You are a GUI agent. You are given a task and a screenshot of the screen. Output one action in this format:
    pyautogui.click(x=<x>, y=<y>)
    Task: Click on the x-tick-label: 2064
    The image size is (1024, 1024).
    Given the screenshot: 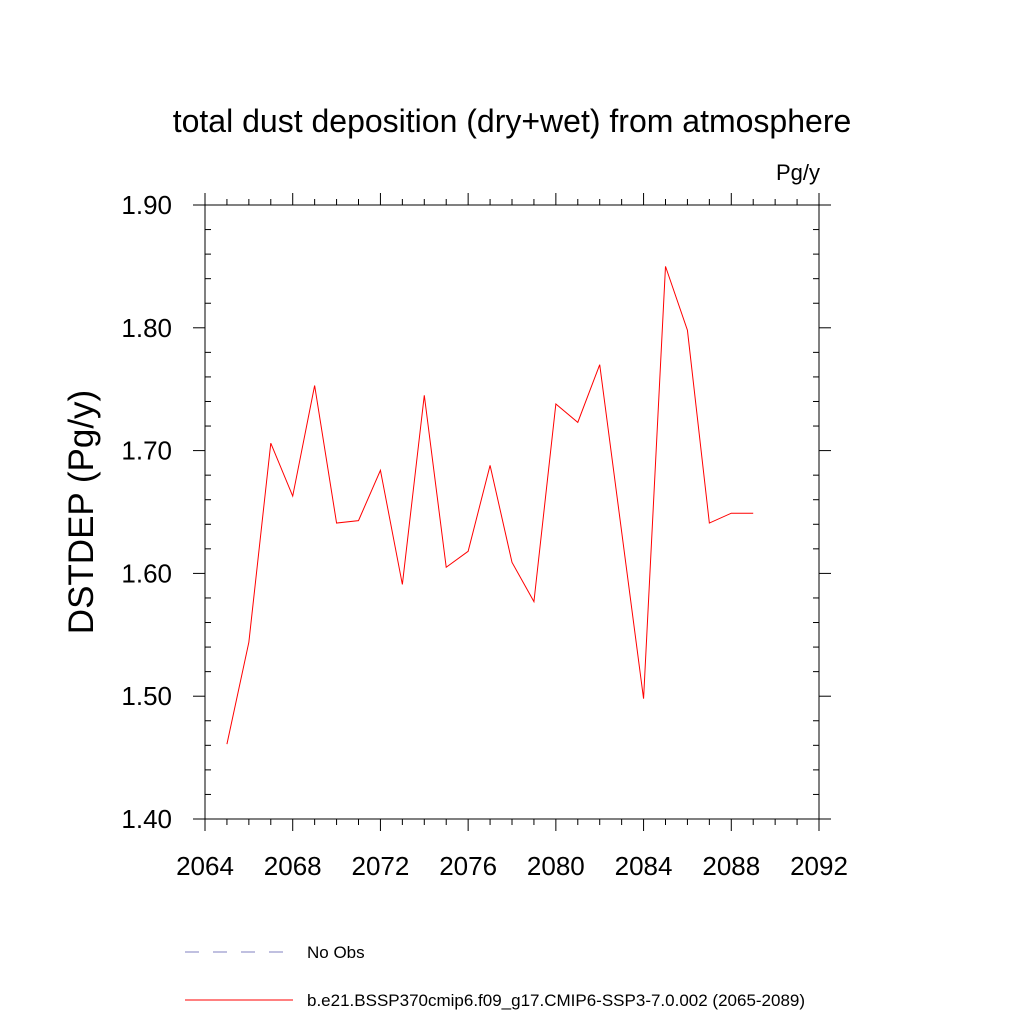 What is the action you would take?
    pyautogui.click(x=205, y=866)
    